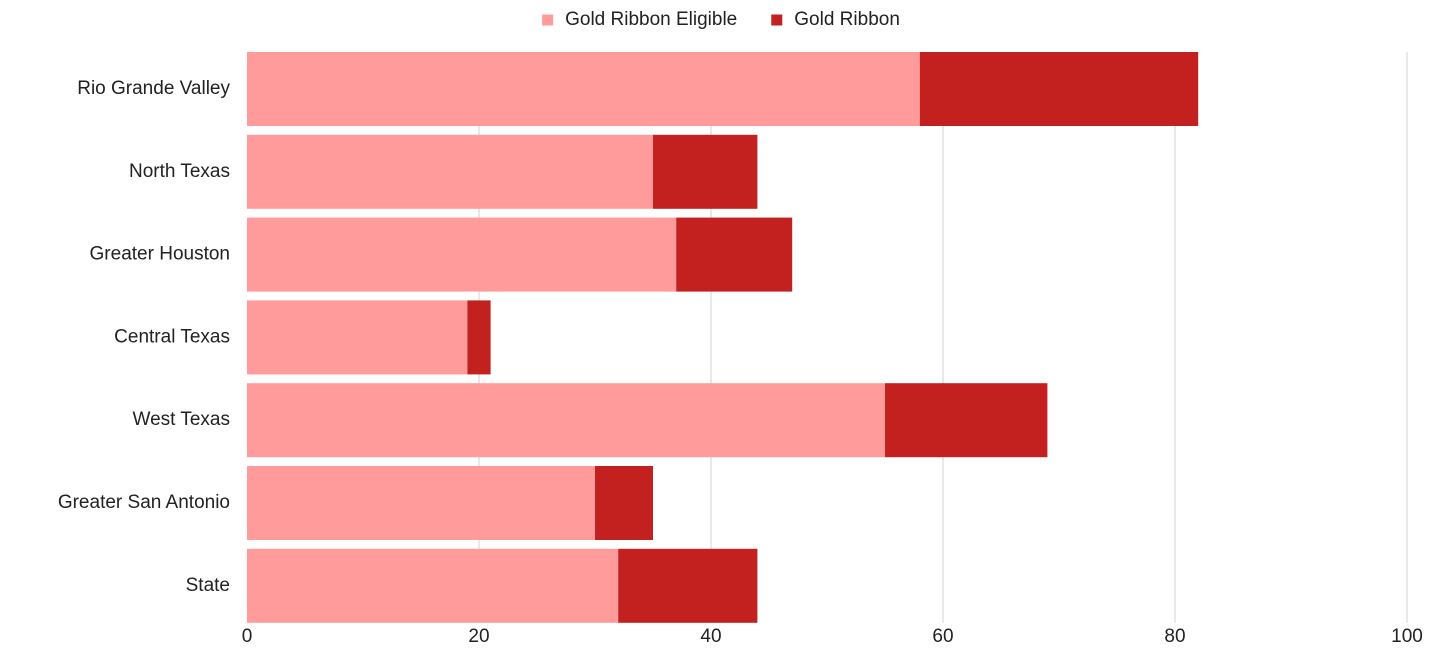 The image size is (1442, 654). I want to click on x-tick-label-0: 0, so click(247, 636).